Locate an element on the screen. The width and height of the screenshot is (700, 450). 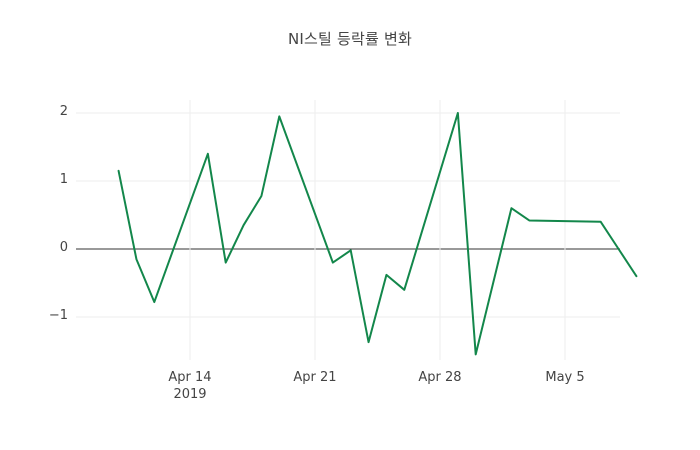
y-axis-tick-label: −1 is located at coordinates (58, 315).